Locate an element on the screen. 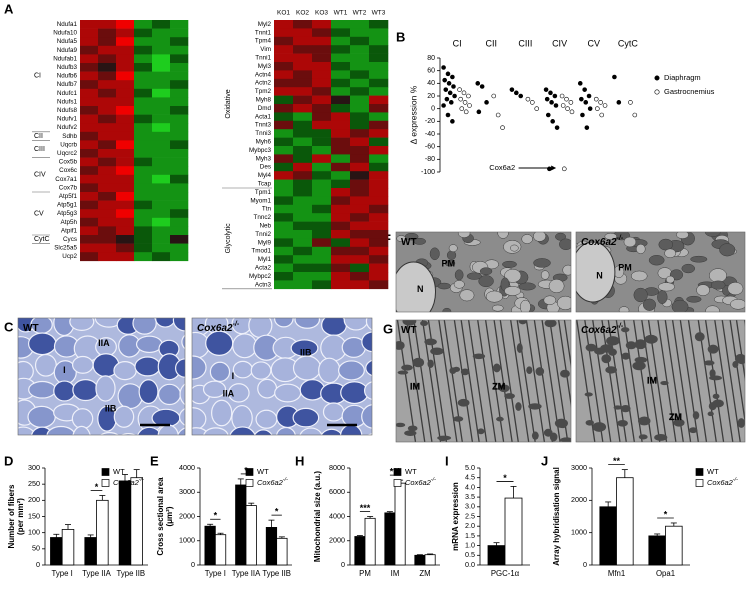 This screenshot has height=601, width=751. y-tick-label: 0.0 is located at coordinates (470, 564).